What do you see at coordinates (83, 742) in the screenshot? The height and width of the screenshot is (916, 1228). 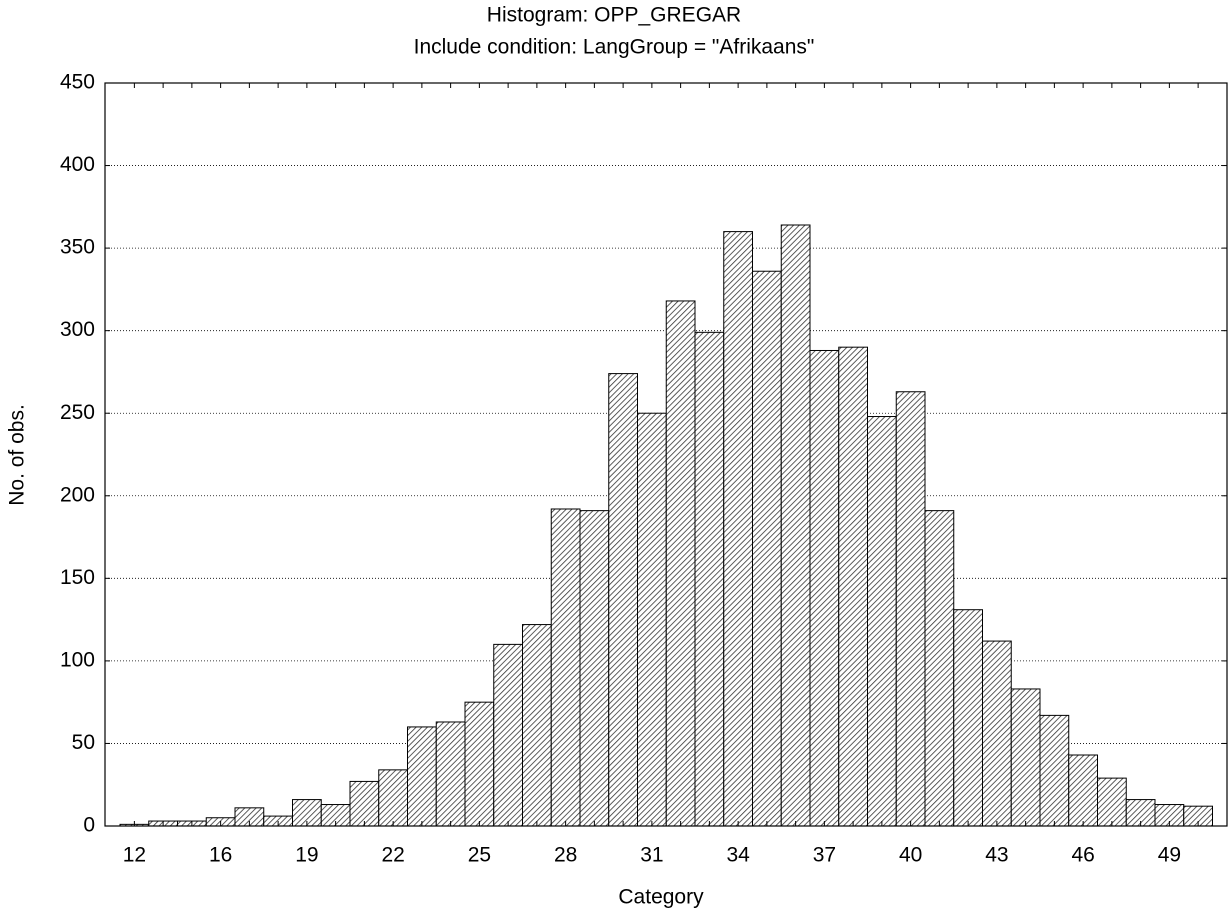 I see `y-tick-label: 50` at bounding box center [83, 742].